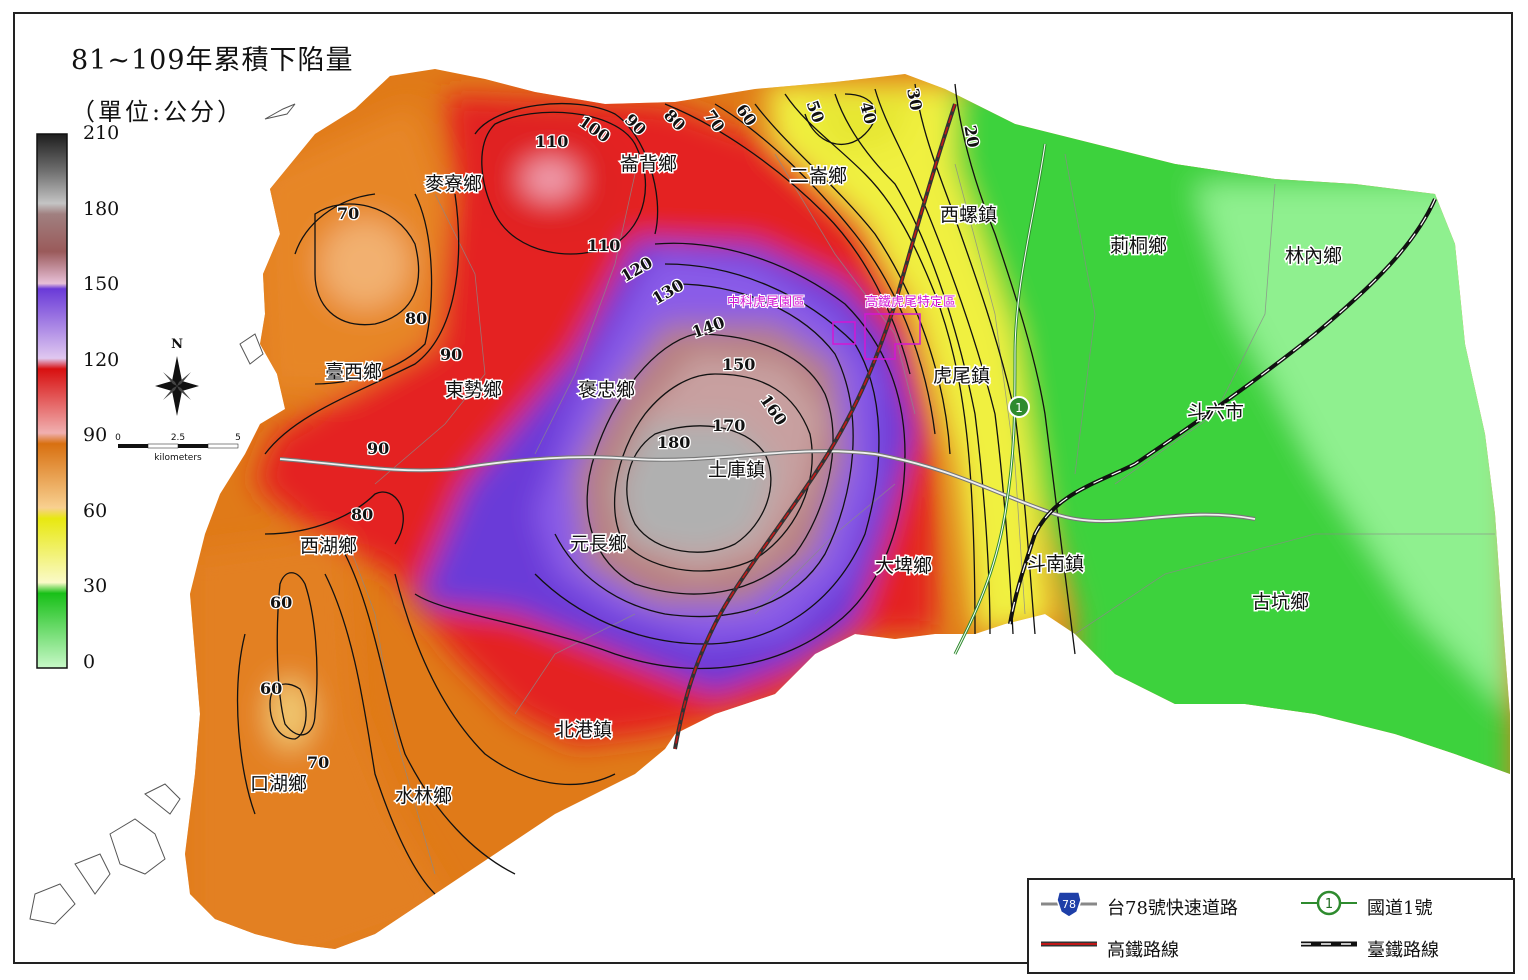 The width and height of the screenshot is (1528, 980). Describe the element at coordinates (1172, 908) in the screenshot. I see `legend-label-route-78: 台78號快速道路` at that location.